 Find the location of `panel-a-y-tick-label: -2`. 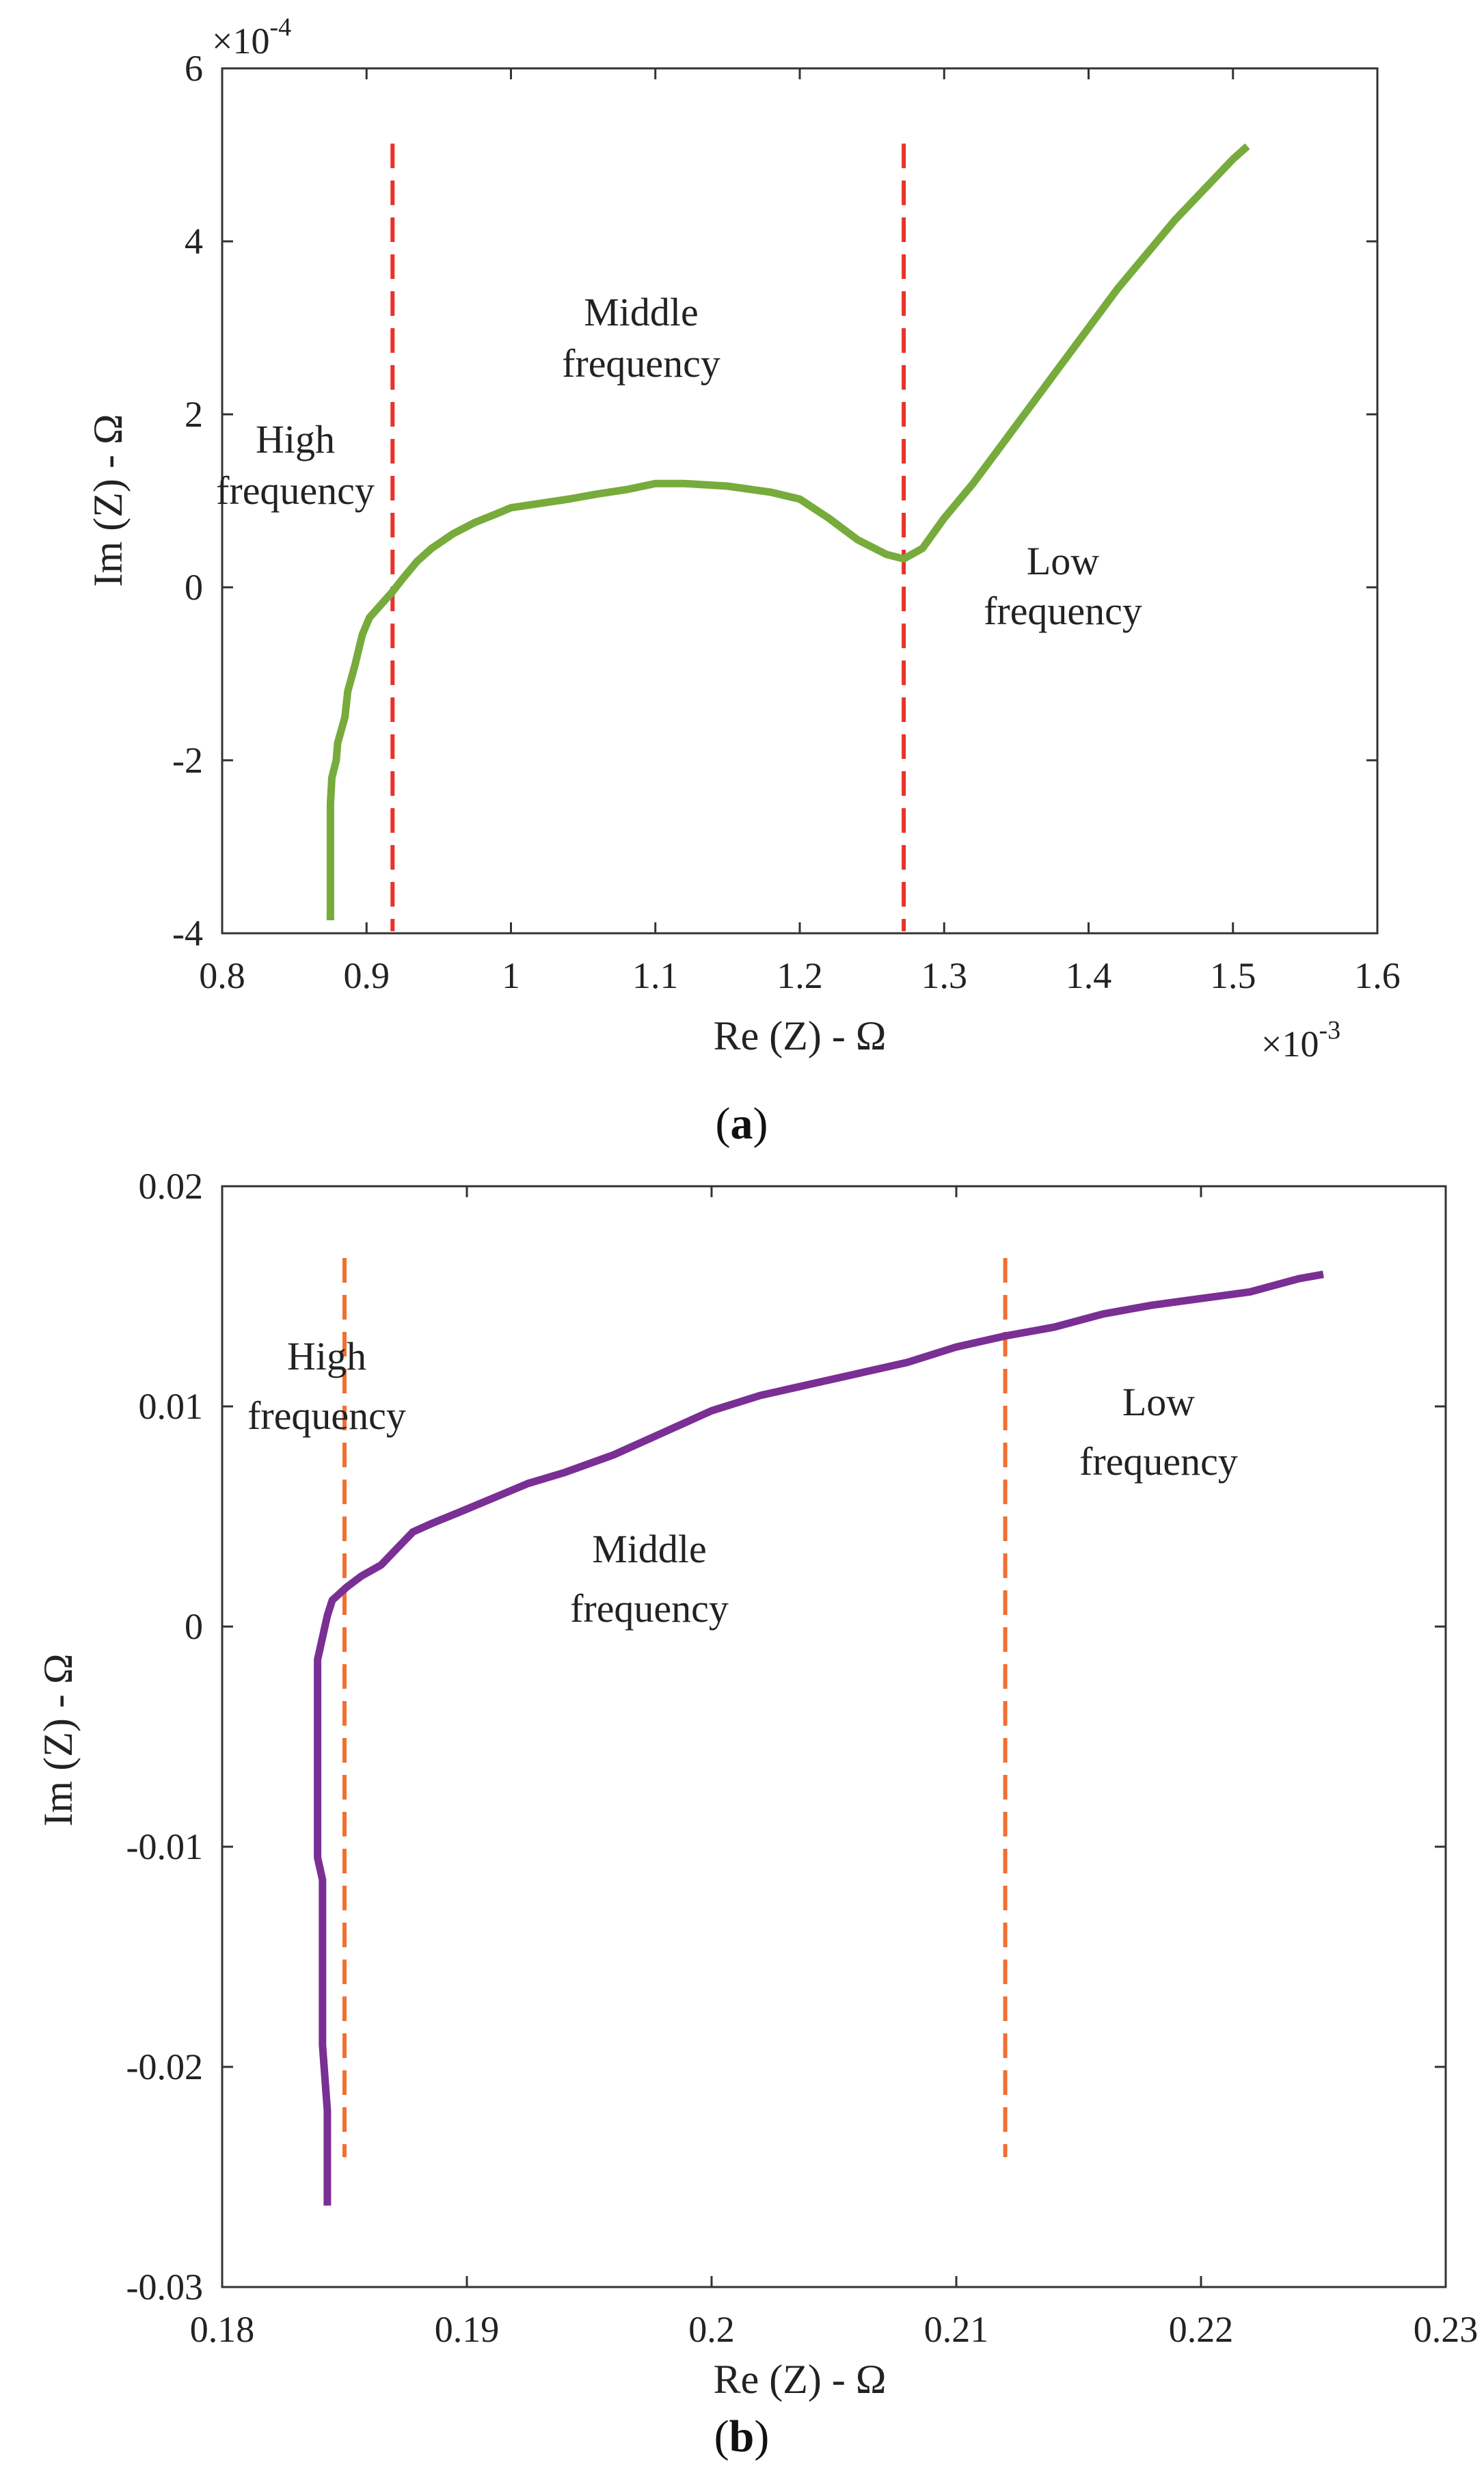

panel-a-y-tick-label: -2 is located at coordinates (188, 760).